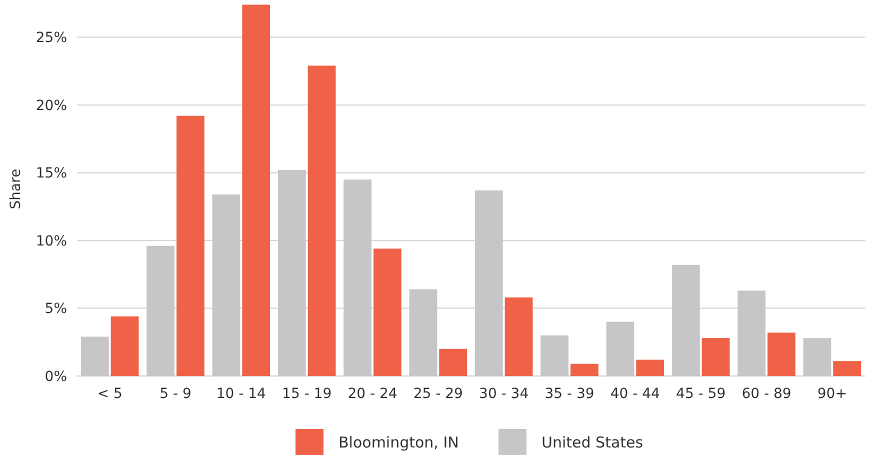  What do you see at coordinates (16, 189) in the screenshot?
I see `y-axis-title: Share` at bounding box center [16, 189].